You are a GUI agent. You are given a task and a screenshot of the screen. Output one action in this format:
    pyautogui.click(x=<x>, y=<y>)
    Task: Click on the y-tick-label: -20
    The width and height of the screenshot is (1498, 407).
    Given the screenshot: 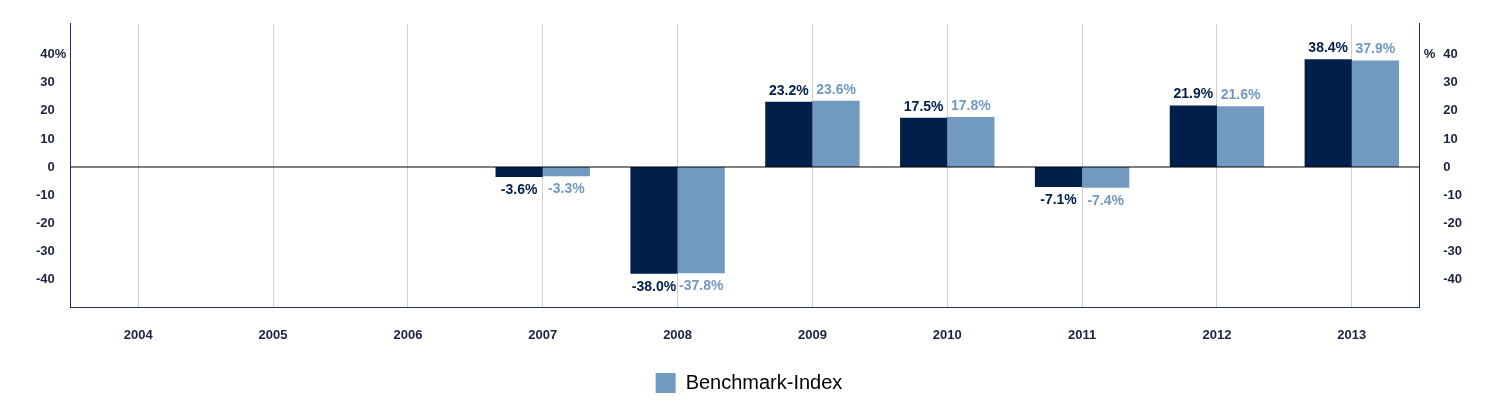 What is the action you would take?
    pyautogui.click(x=45, y=222)
    